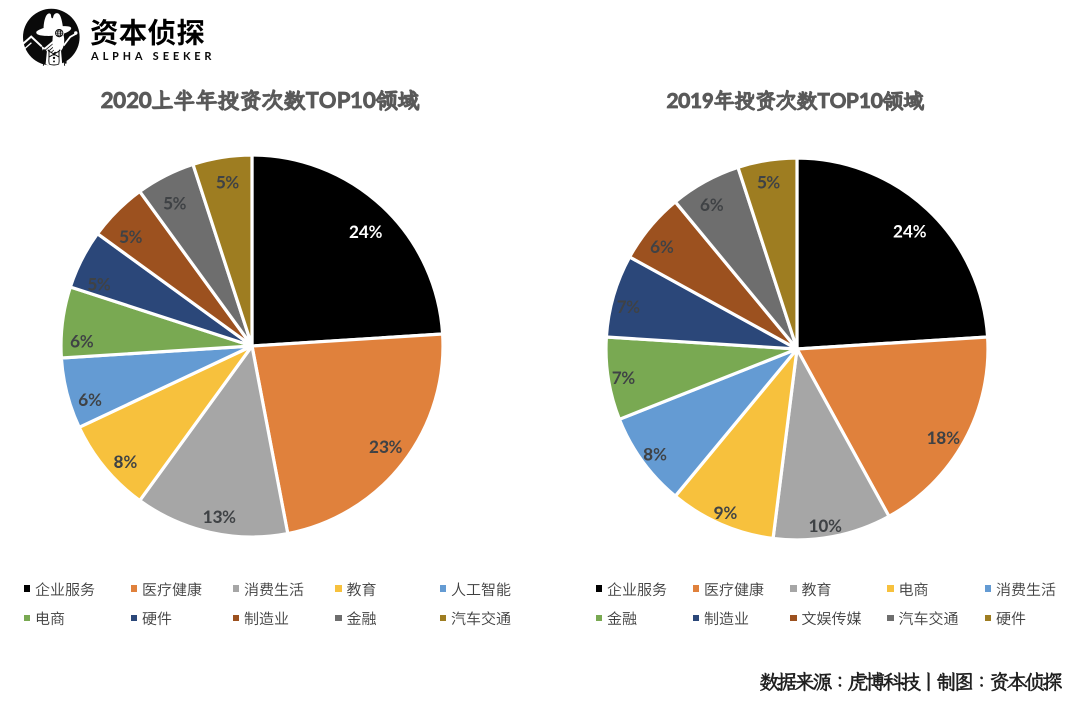 Image resolution: width=1080 pixels, height=712 pixels. I want to click on brand-title: 资本侦探, so click(148, 31).